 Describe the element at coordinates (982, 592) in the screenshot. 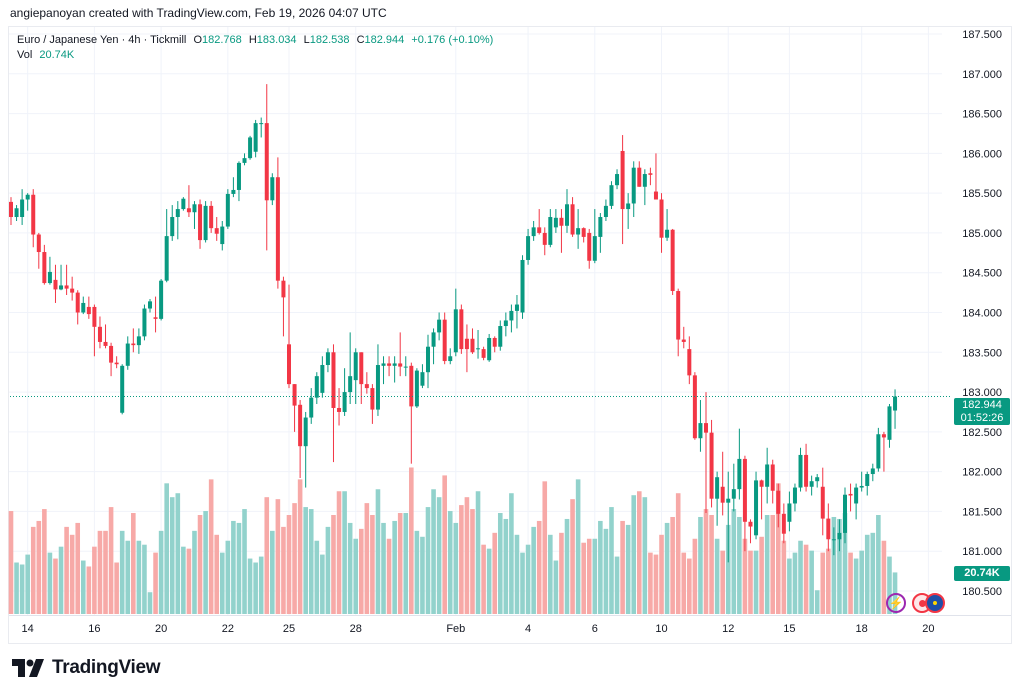

I see `price-tick-label: 180.500` at that location.